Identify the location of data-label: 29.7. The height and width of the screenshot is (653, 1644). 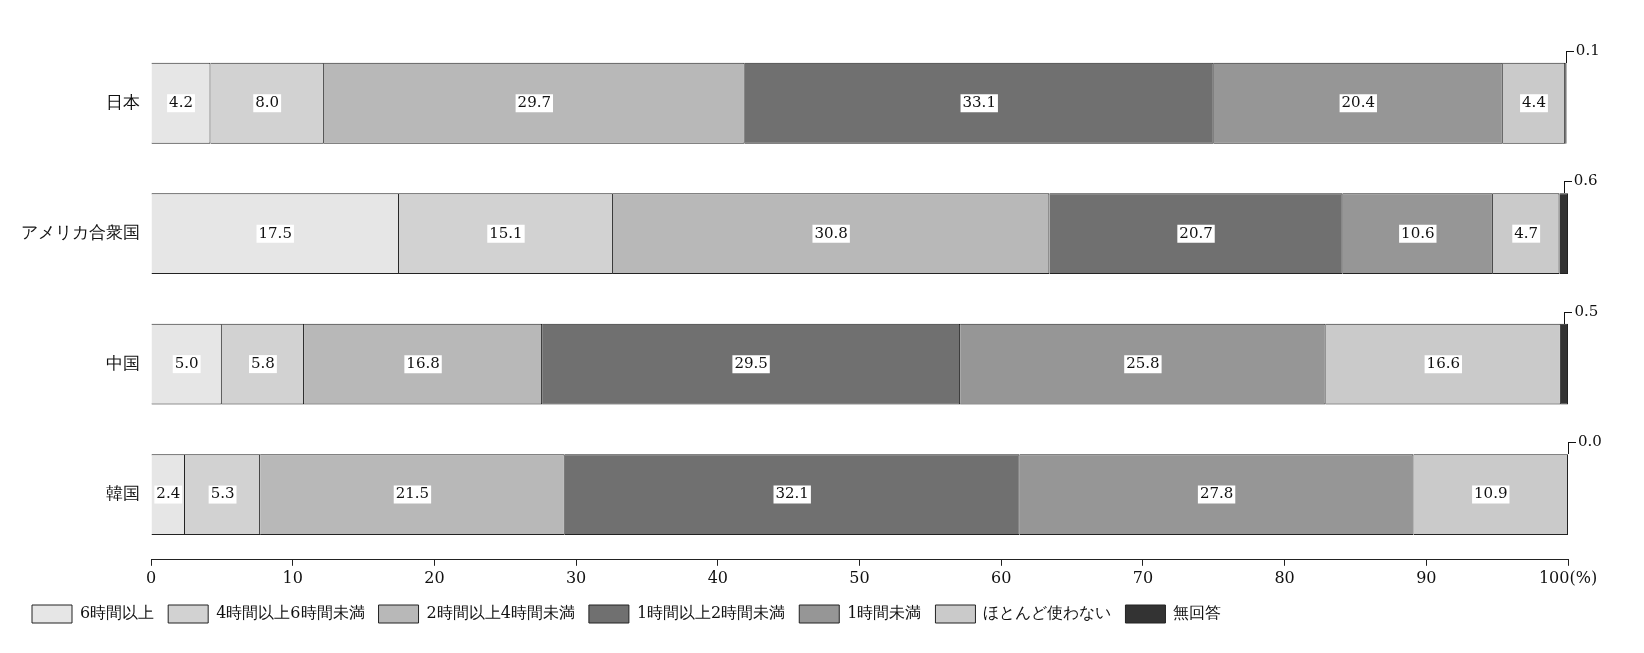
(534, 102).